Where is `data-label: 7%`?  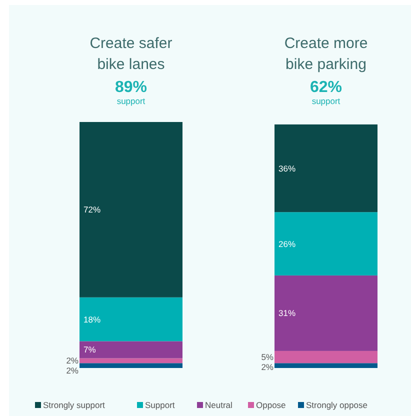
data-label: 7% is located at coordinates (90, 349).